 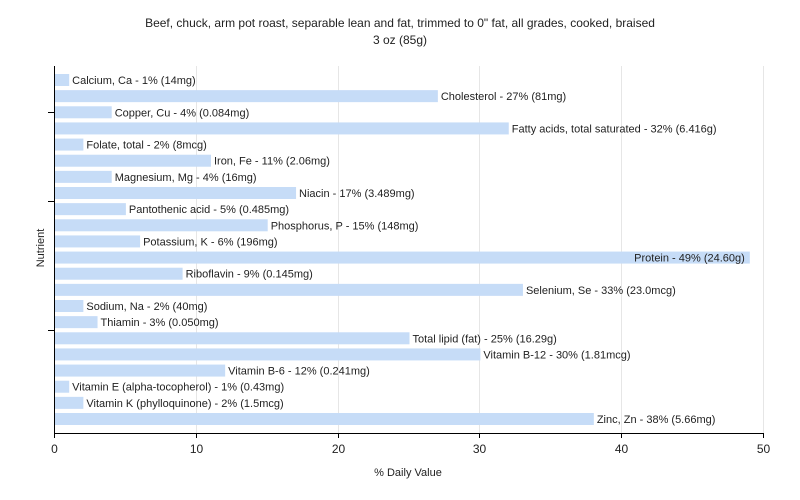 I want to click on bar-label: Potassium, K - 6% (196mg), so click(x=210, y=242).